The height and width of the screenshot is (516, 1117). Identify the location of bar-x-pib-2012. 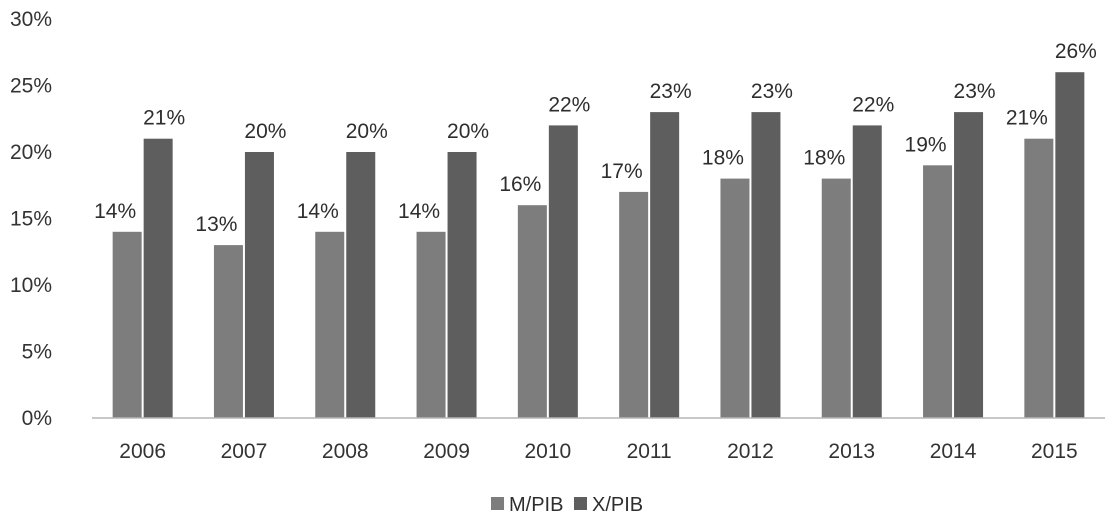
(766, 265).